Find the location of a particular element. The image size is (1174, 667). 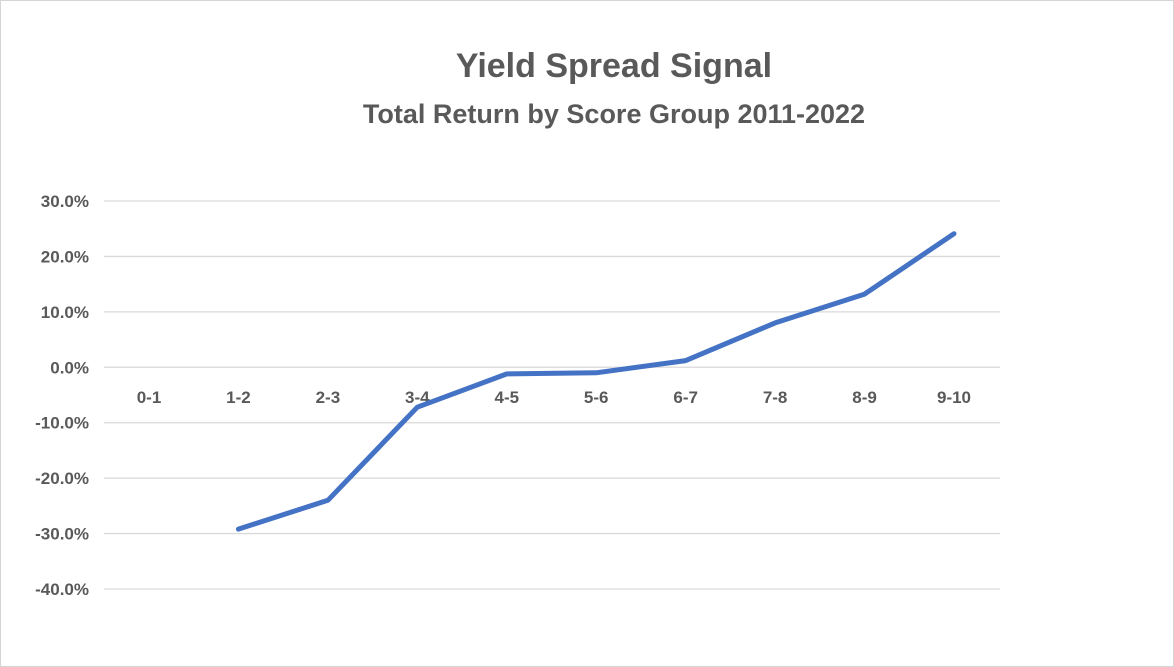

y-axis-tick-label: 30.0% is located at coordinates (65, 201).